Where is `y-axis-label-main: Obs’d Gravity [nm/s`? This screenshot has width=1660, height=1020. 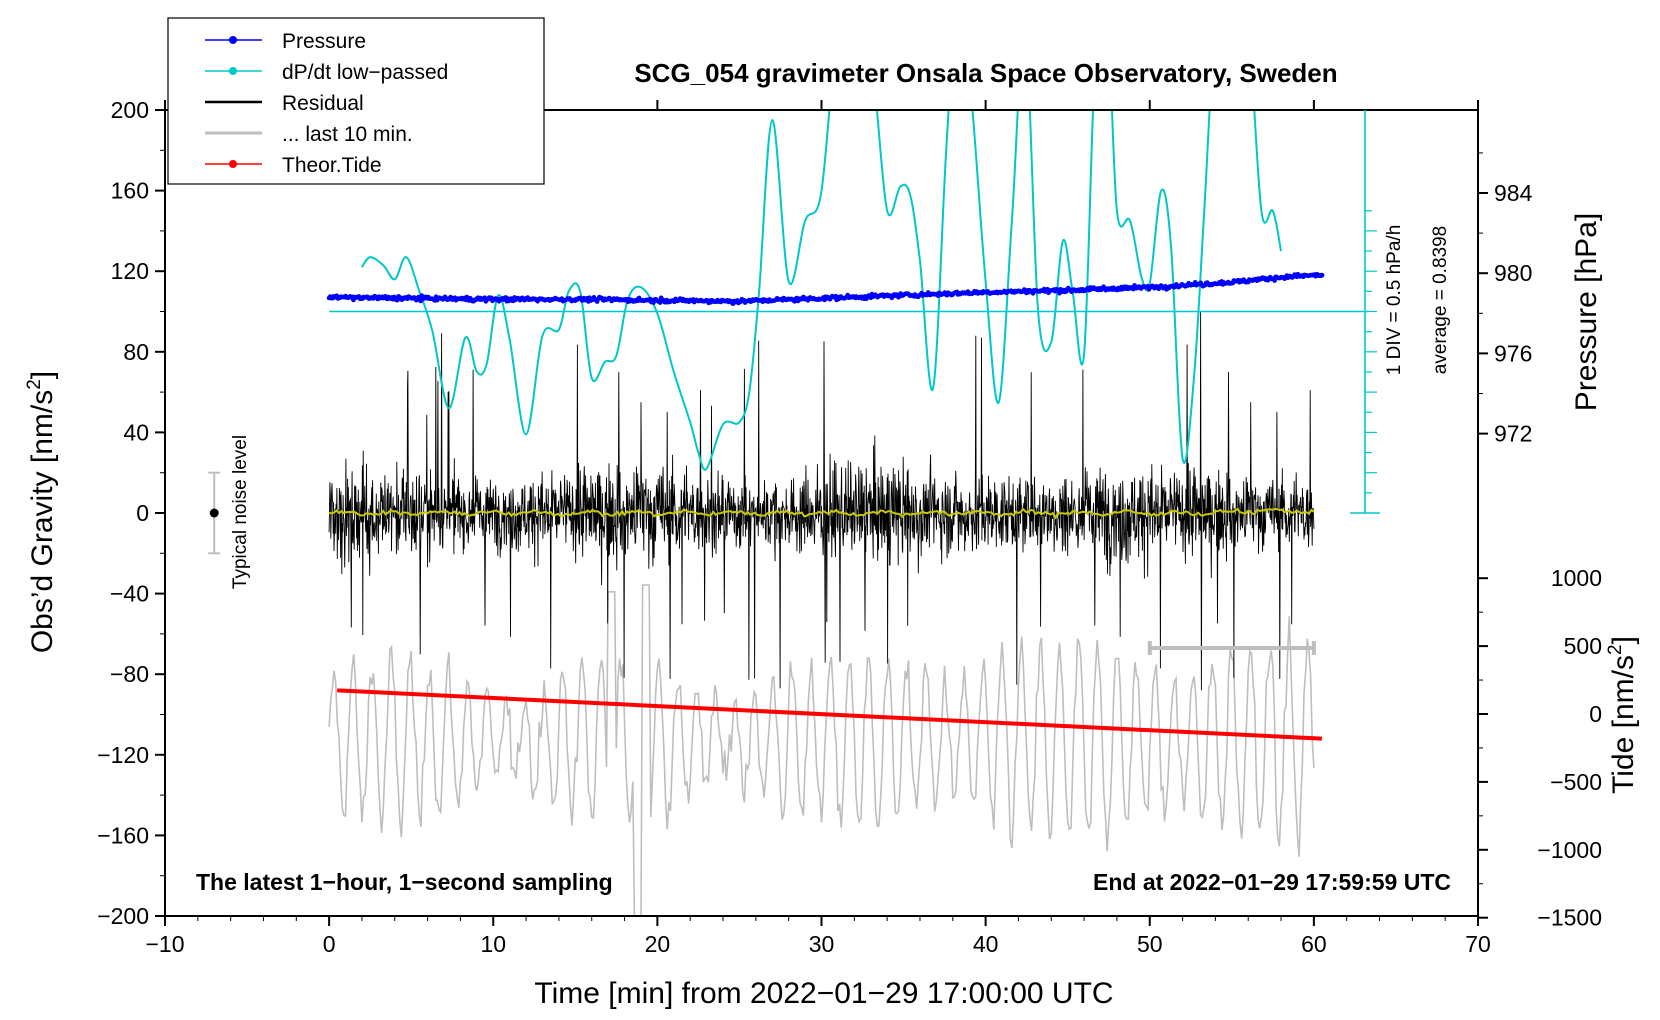
y-axis-label-main: Obs’d Gravity [nm/s is located at coordinates (42, 521).